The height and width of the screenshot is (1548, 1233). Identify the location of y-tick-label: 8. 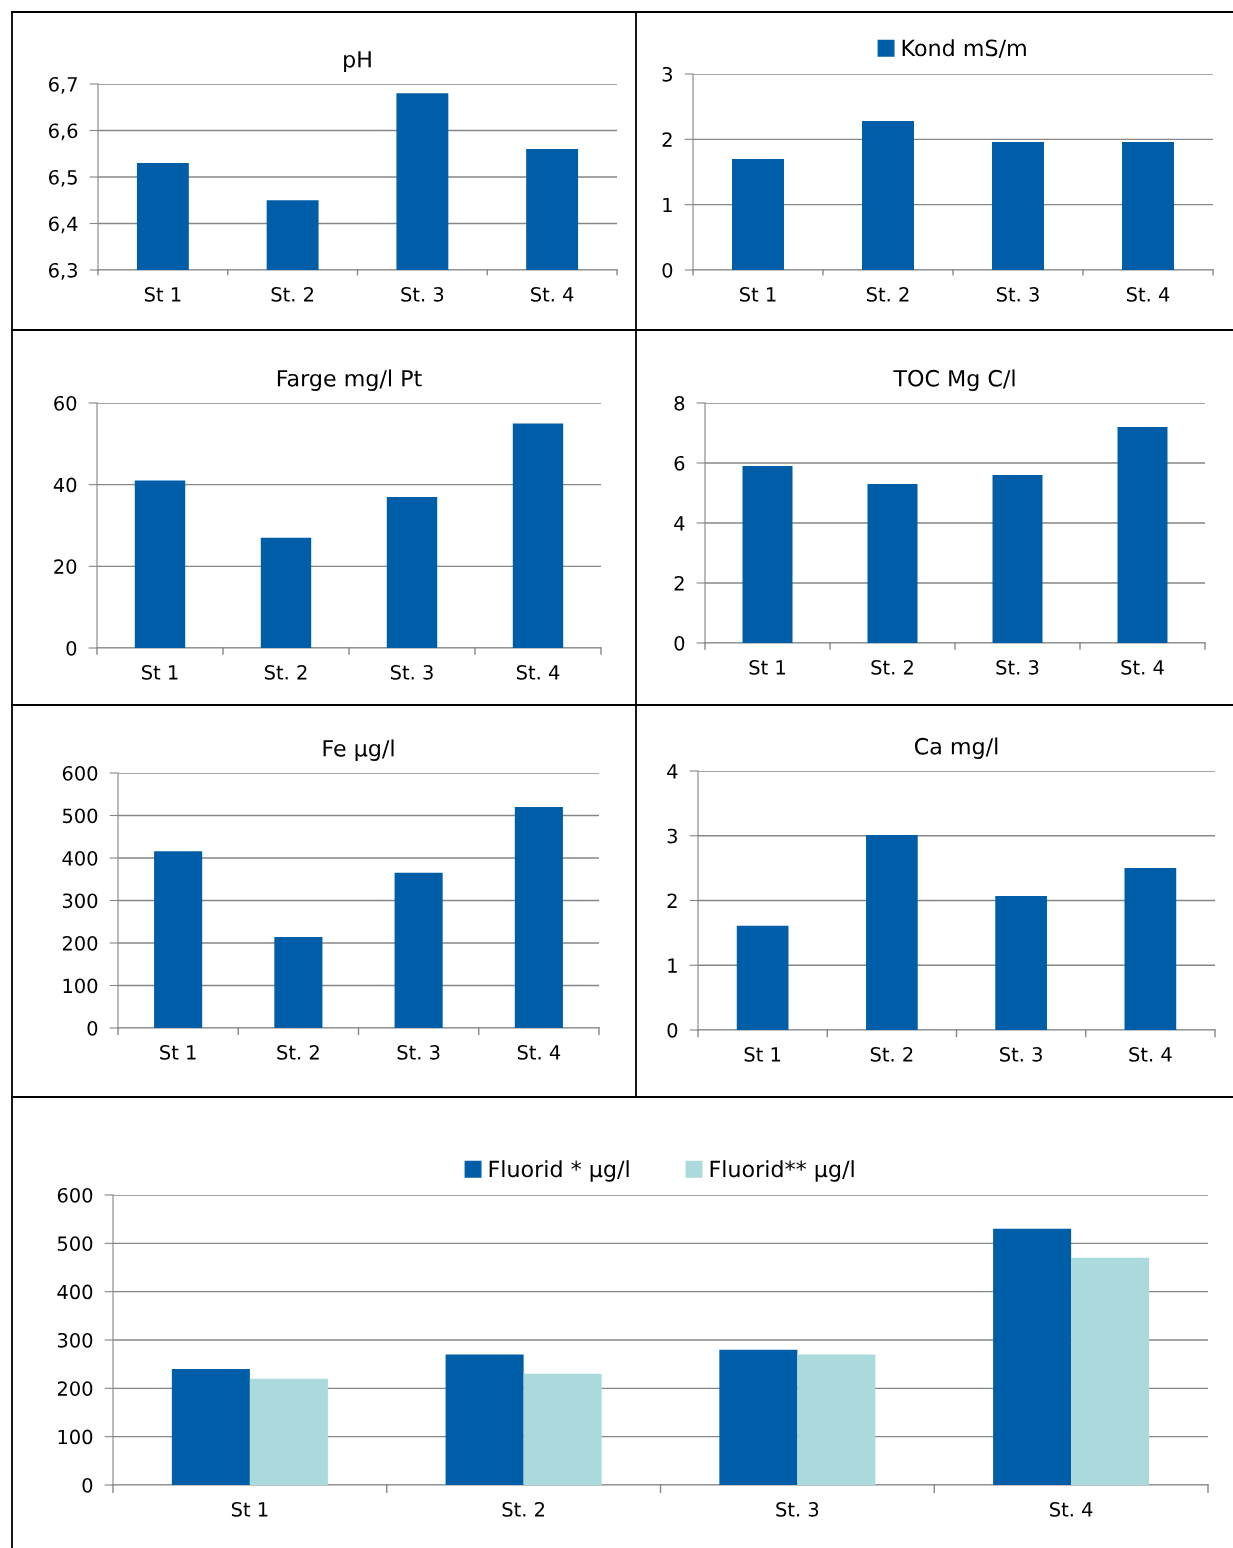
(679, 403).